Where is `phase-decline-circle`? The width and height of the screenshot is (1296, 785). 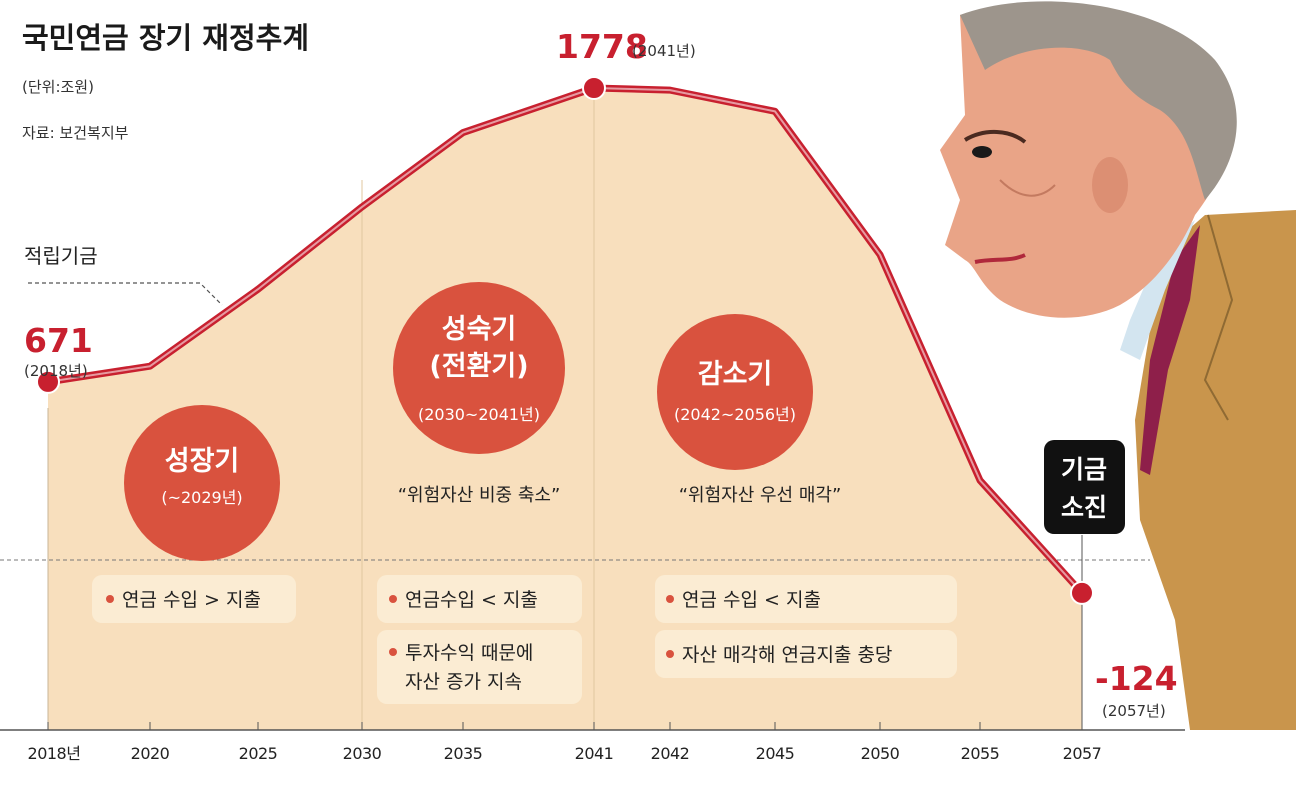 phase-decline-circle is located at coordinates (735, 392).